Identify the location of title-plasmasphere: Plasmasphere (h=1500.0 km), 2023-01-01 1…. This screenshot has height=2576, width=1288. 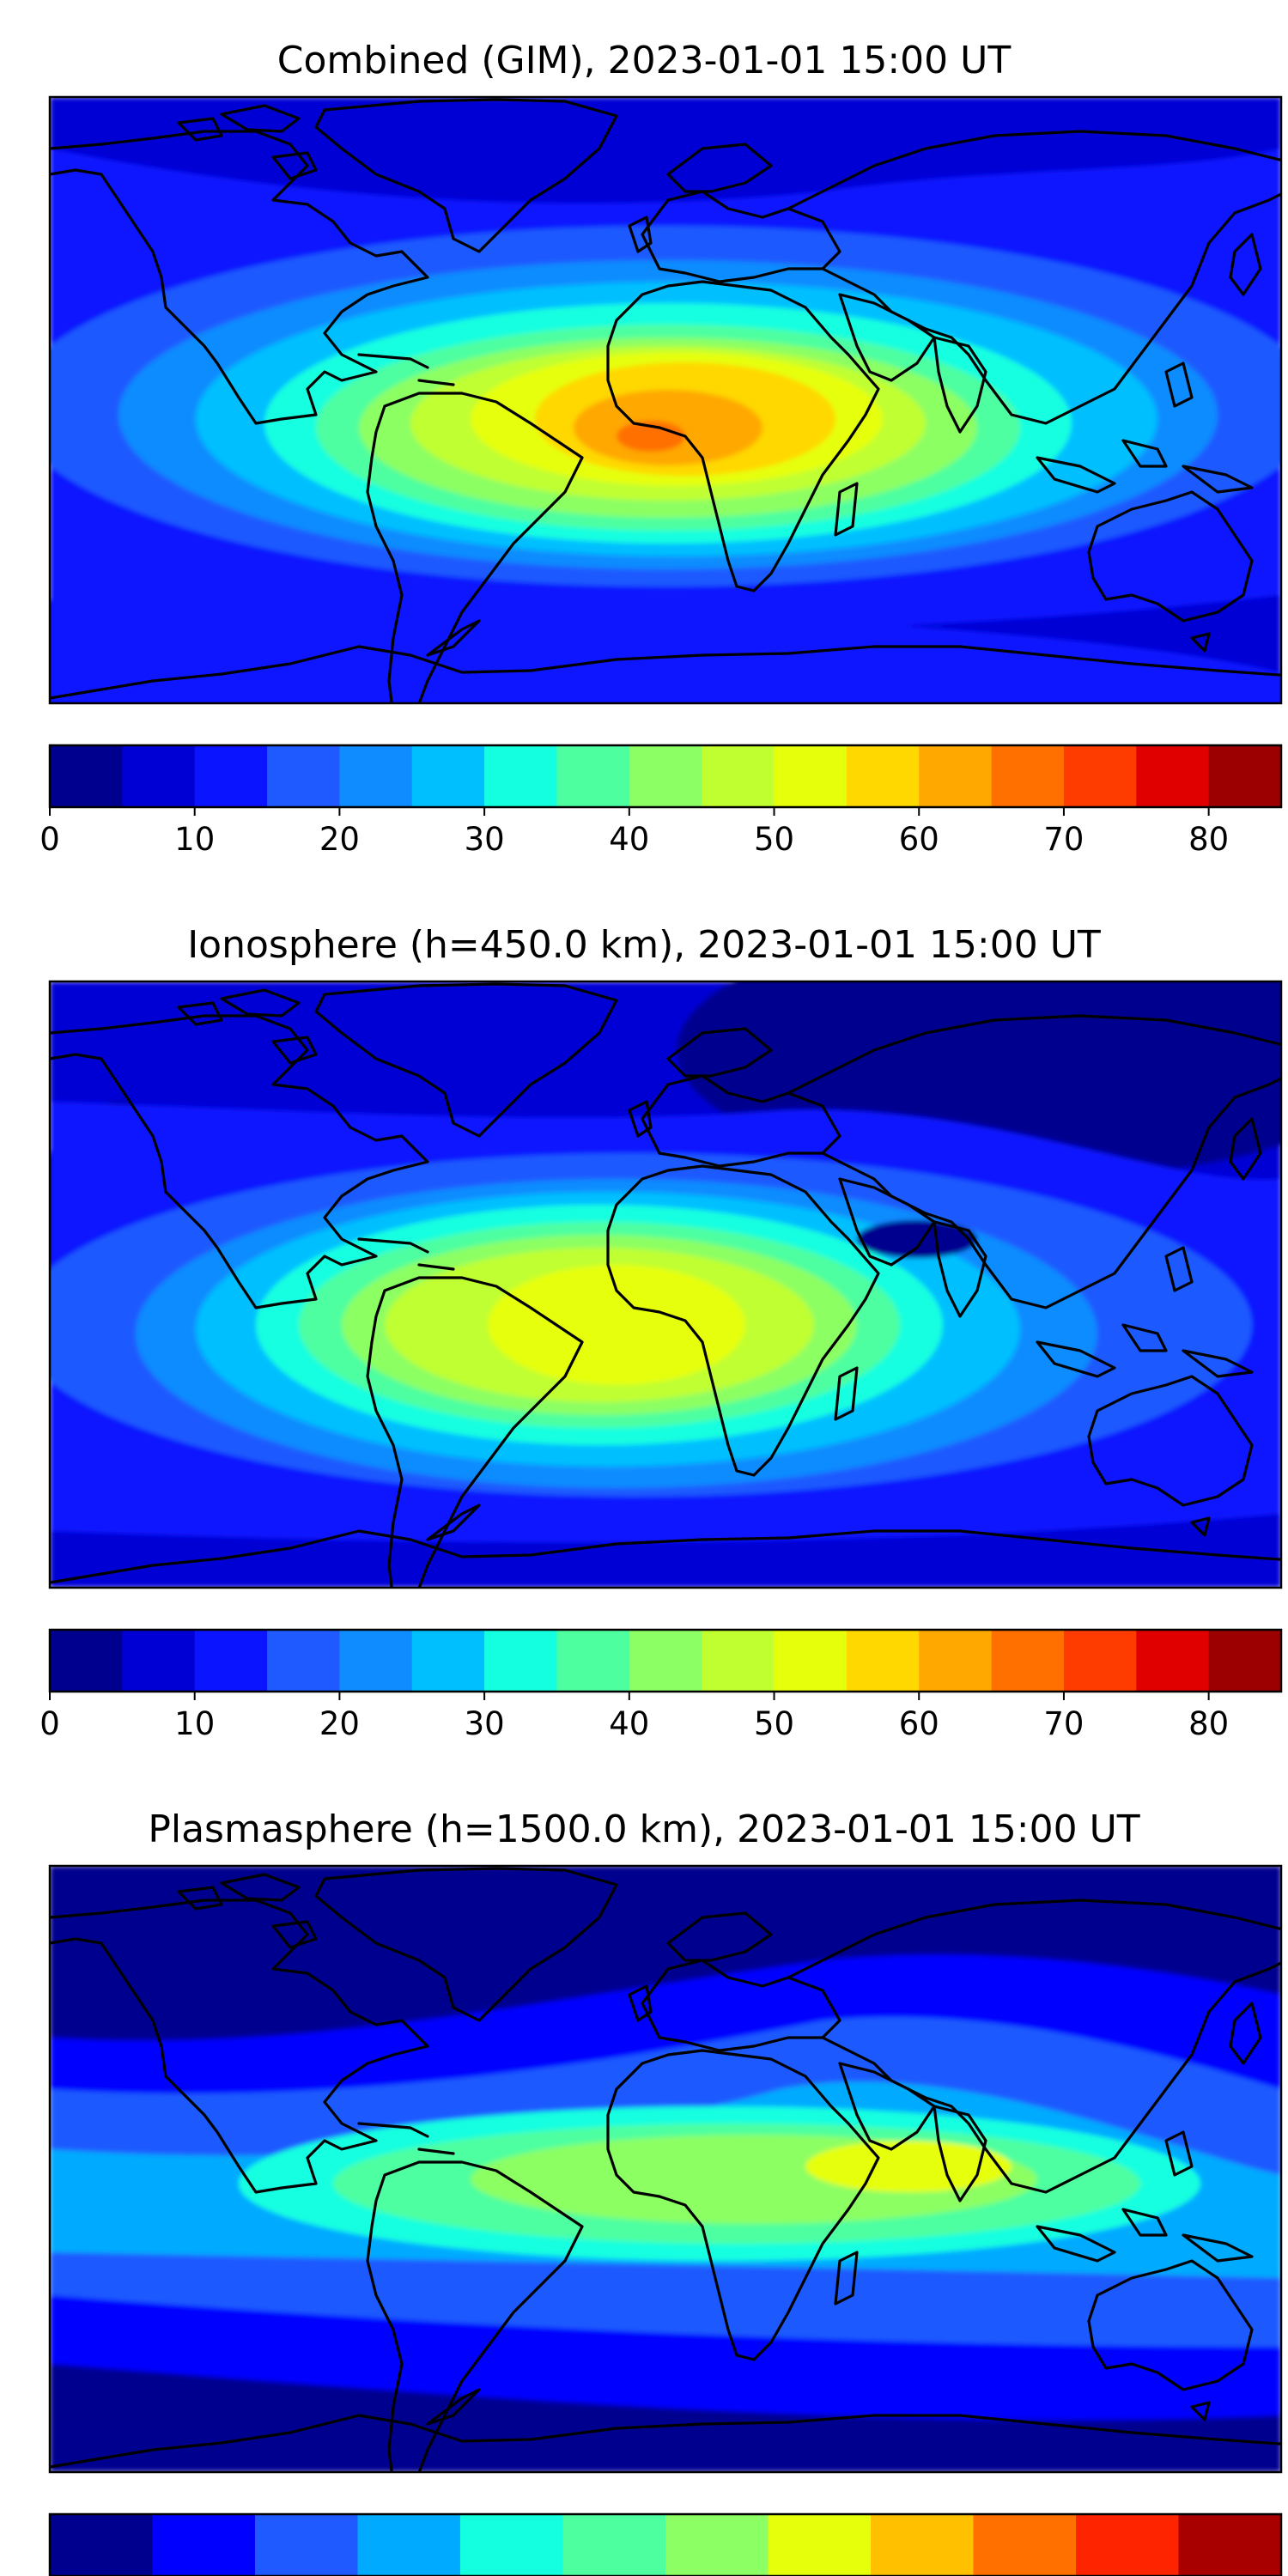
(643, 1829).